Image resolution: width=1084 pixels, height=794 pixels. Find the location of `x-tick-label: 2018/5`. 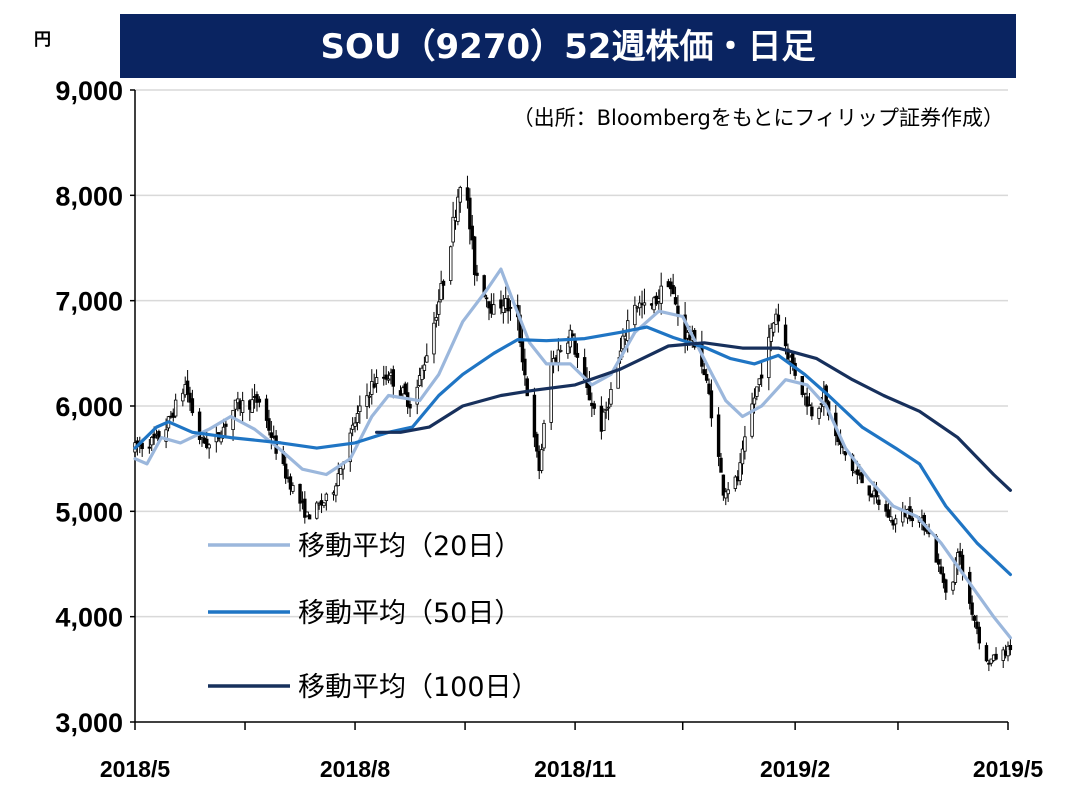

x-tick-label: 2018/5 is located at coordinates (135, 769).